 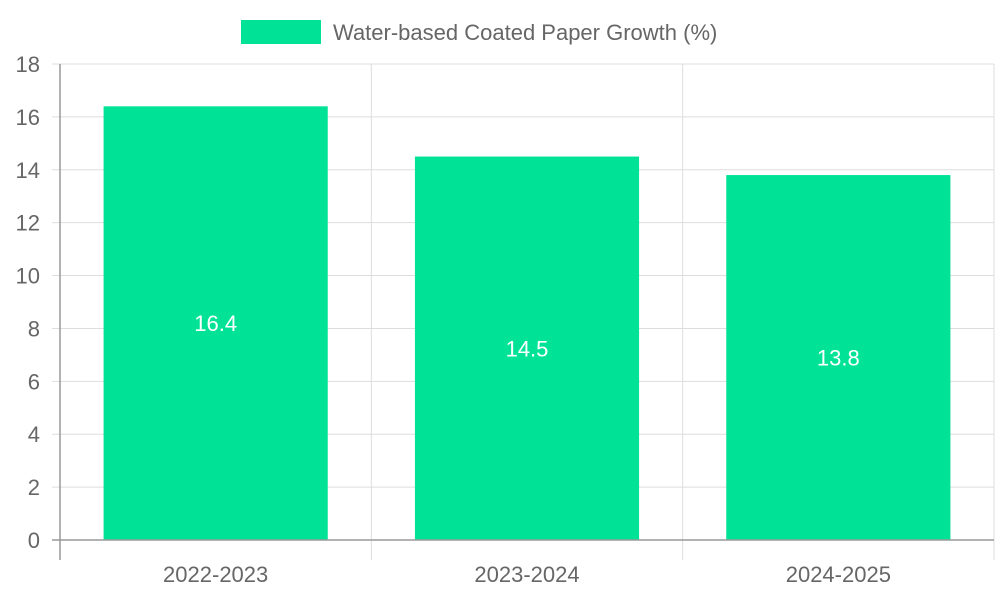 I want to click on data-label: 14.5, so click(x=527, y=348).